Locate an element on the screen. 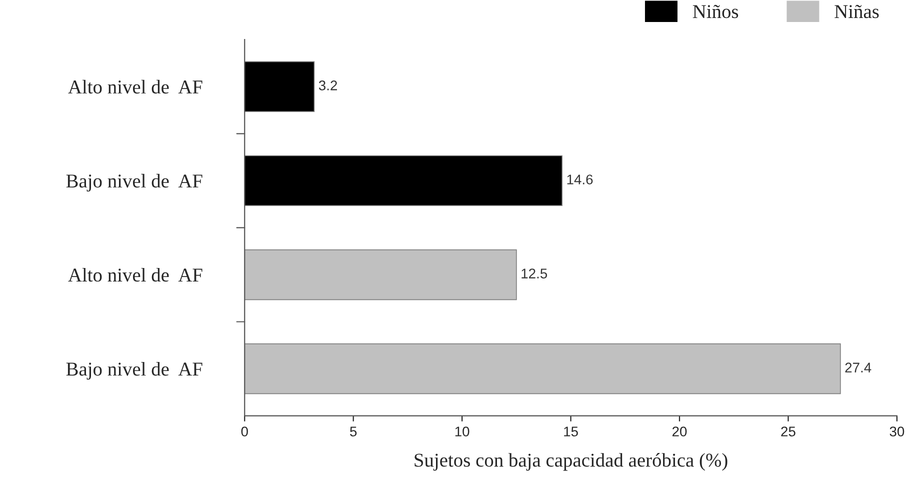 This screenshot has width=906, height=495. data-label: 27.4 is located at coordinates (858, 367).